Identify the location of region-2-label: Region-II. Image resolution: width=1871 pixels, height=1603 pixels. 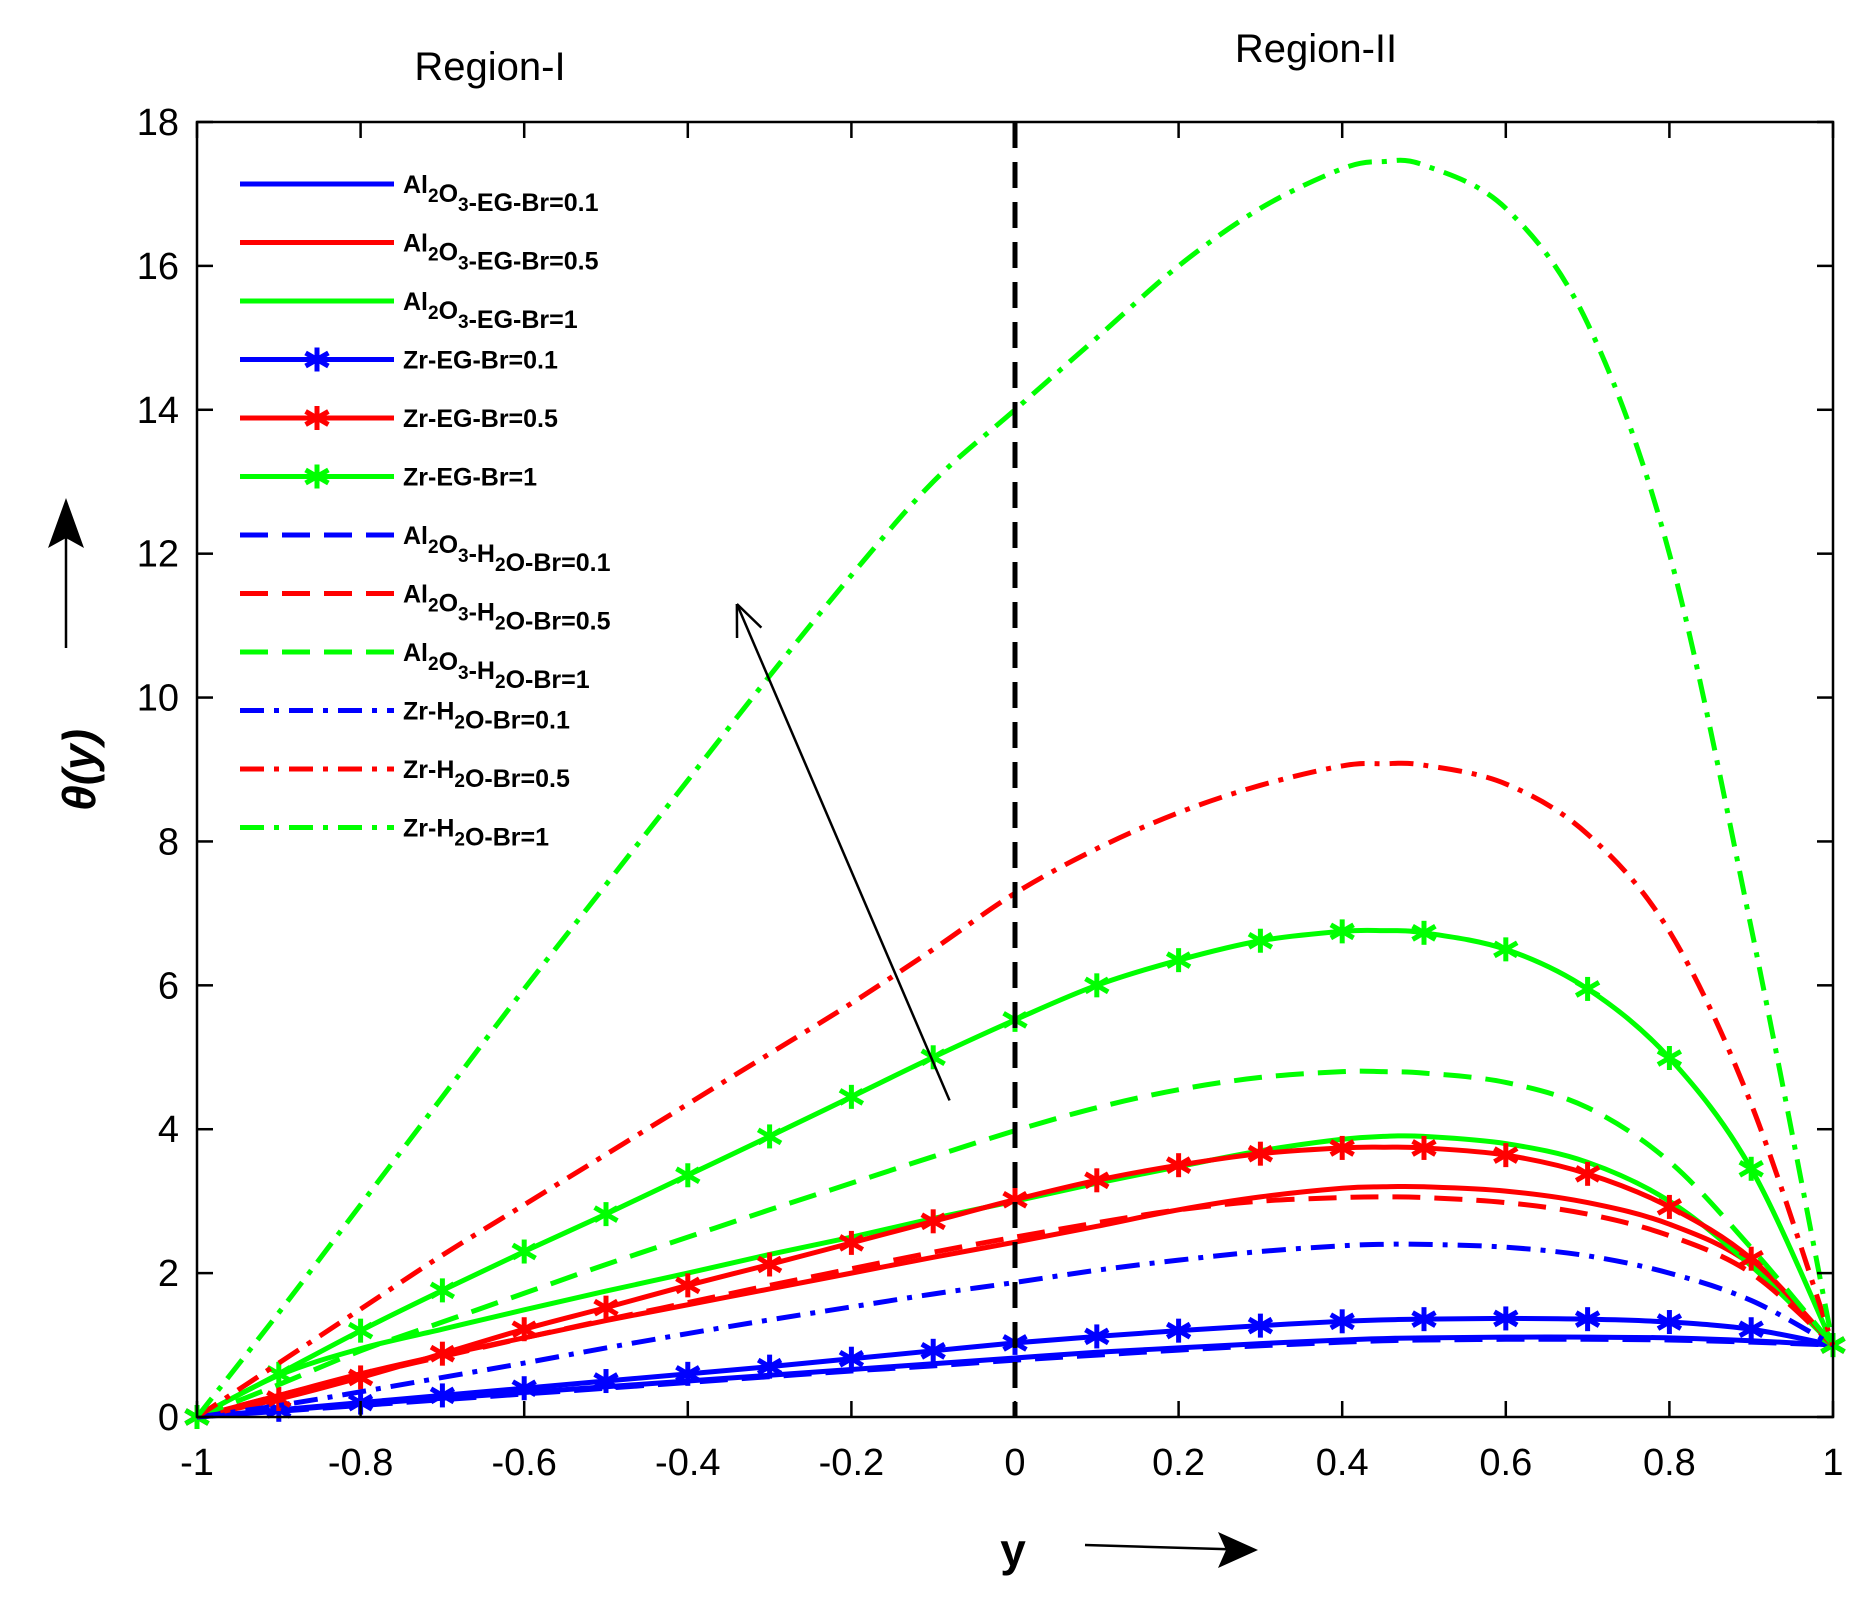
(1316, 49).